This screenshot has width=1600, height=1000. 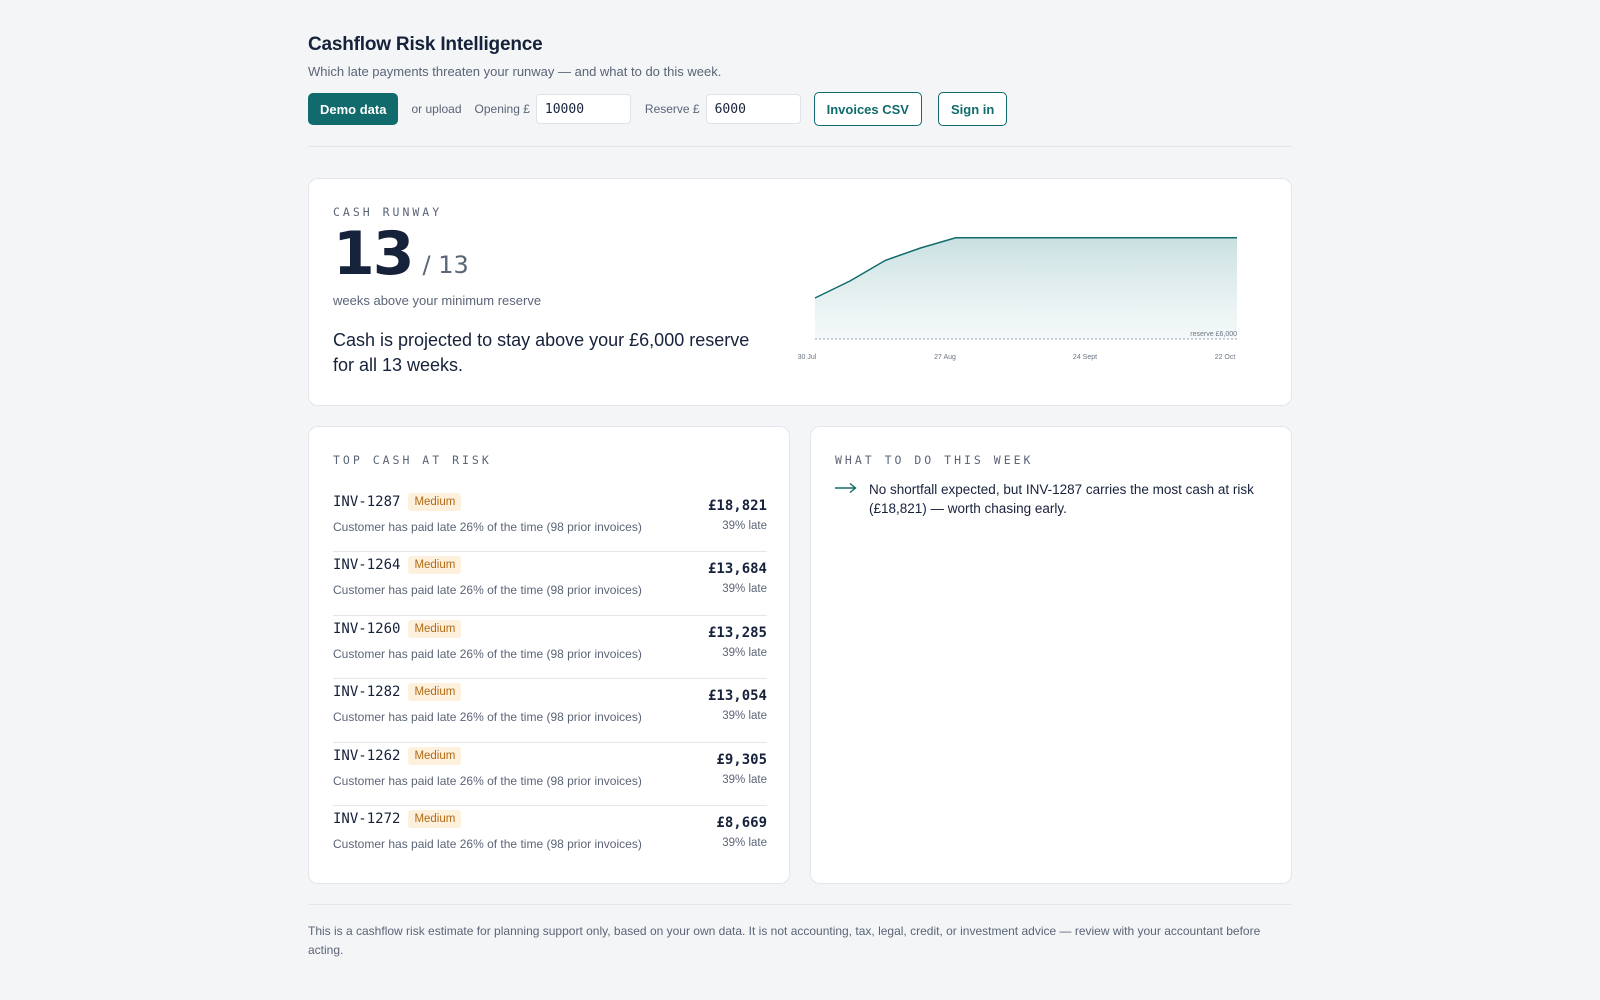 I want to click on reserve-input, so click(x=753, y=109).